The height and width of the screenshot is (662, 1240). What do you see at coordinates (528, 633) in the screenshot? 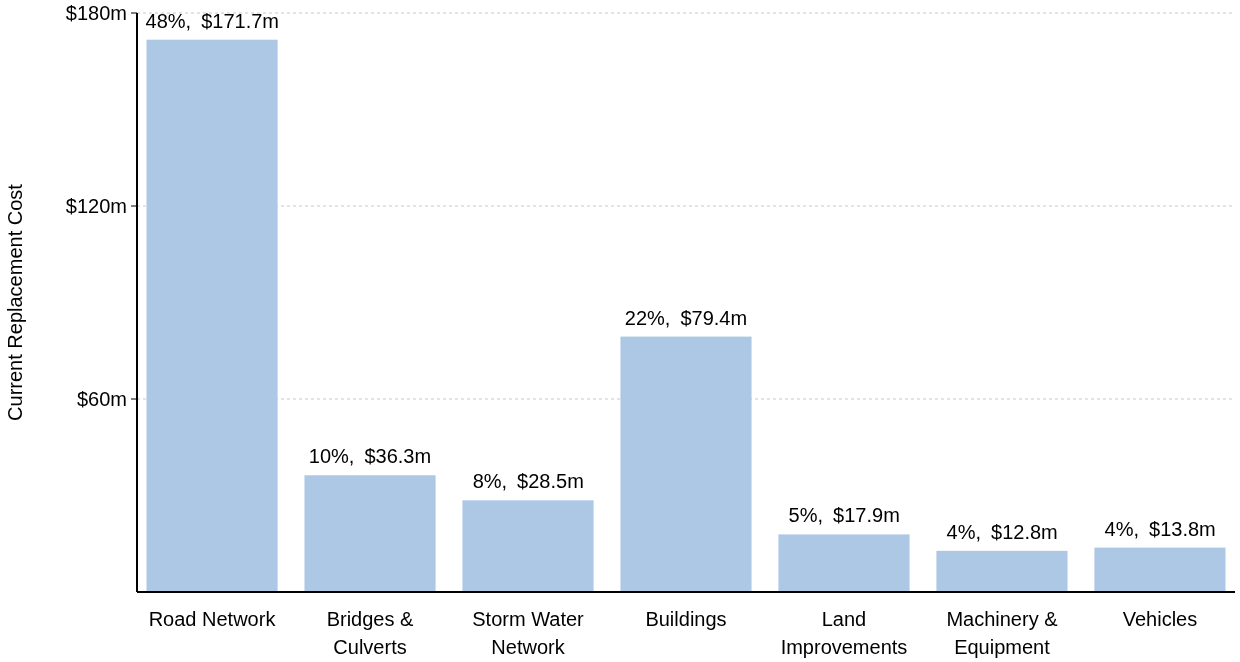
I see `x-tick-label: Storm Water Network` at bounding box center [528, 633].